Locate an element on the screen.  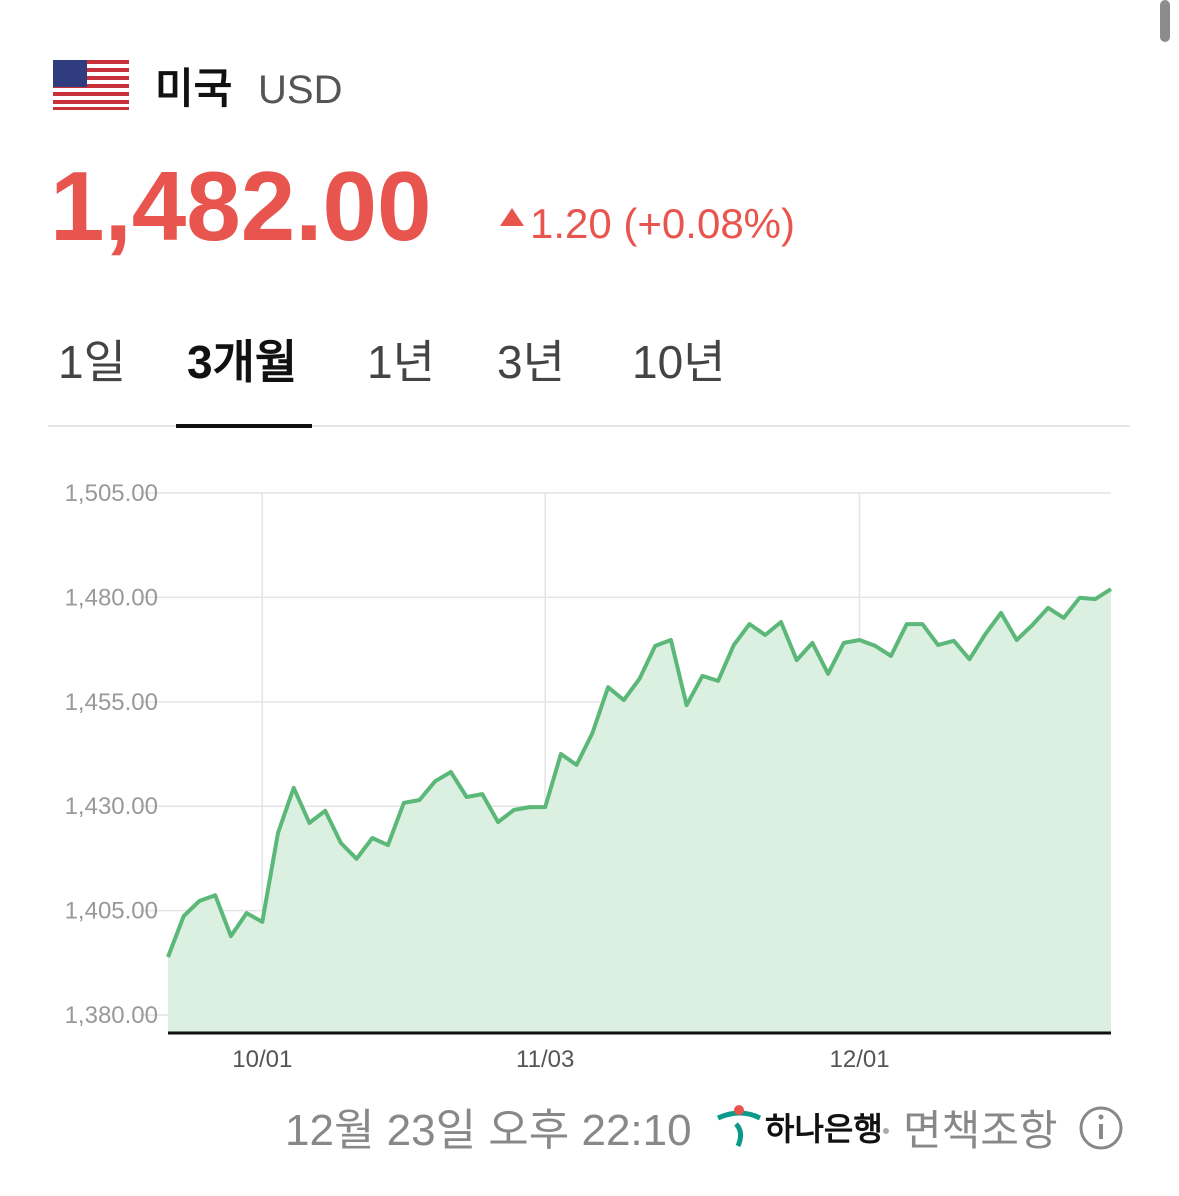
y-tick-label: 1,380.00 is located at coordinates (111, 1015).